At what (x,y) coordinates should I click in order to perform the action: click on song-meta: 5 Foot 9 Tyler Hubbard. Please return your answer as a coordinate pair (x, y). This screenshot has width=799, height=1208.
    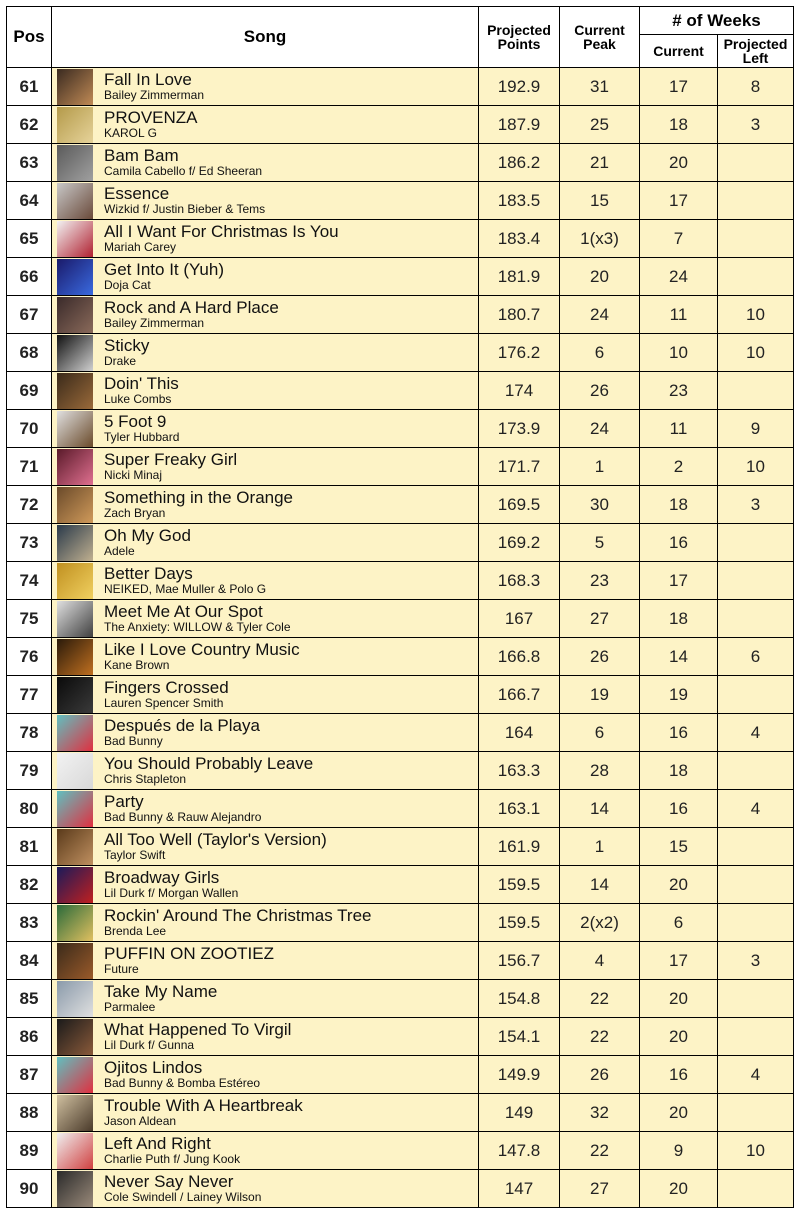
    Looking at the image, I should click on (141, 428).